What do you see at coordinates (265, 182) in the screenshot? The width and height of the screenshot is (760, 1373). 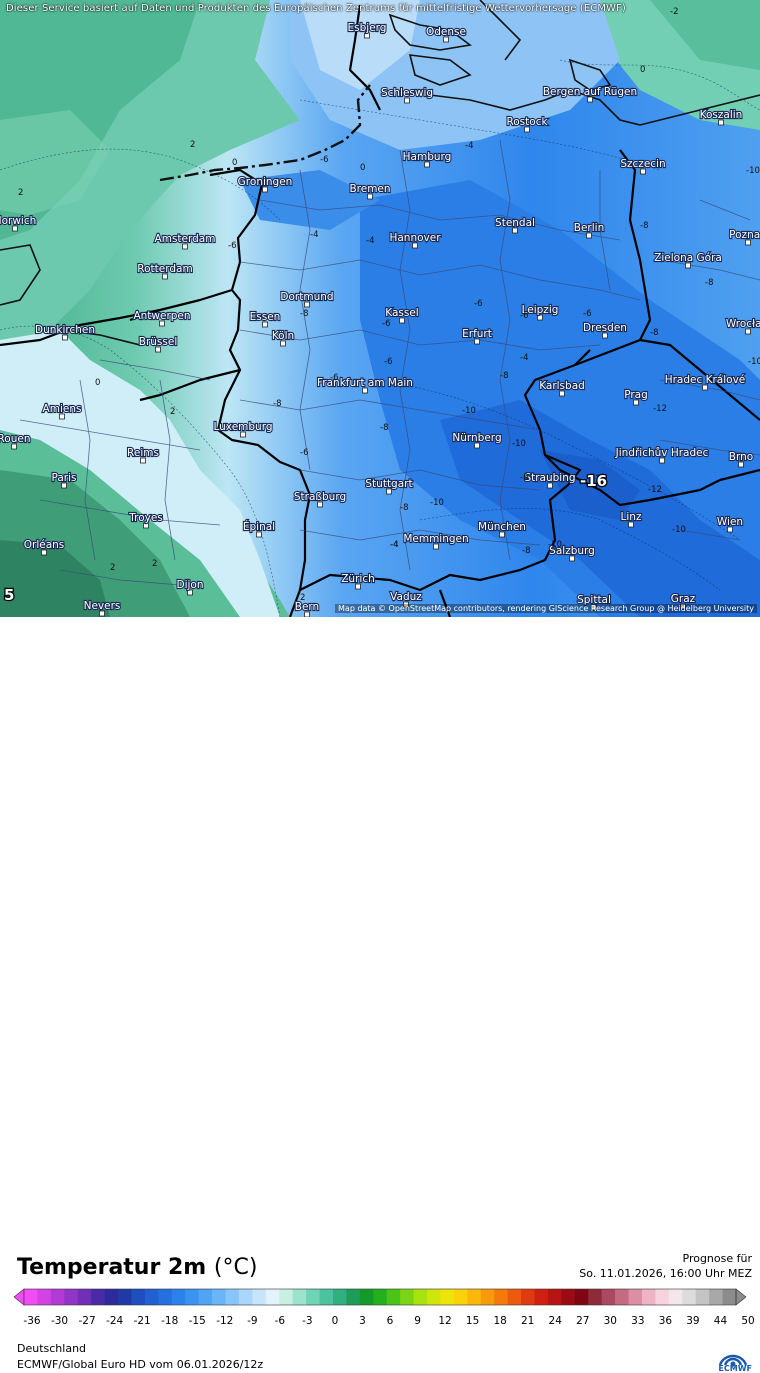 I see `city-label: Groningen` at bounding box center [265, 182].